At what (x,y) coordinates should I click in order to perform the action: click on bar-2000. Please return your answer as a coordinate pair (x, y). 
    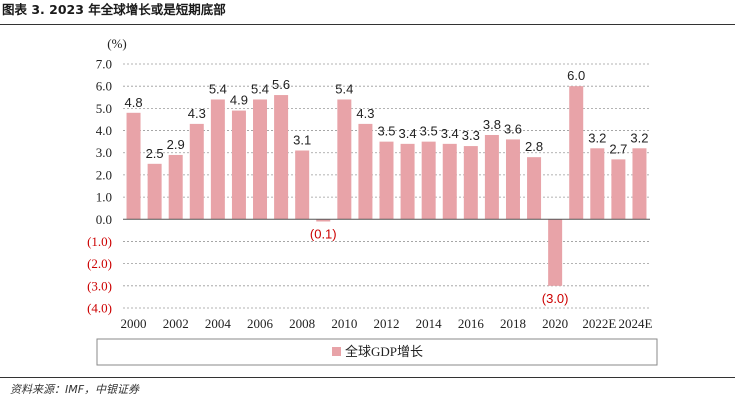
    Looking at the image, I should click on (133, 166).